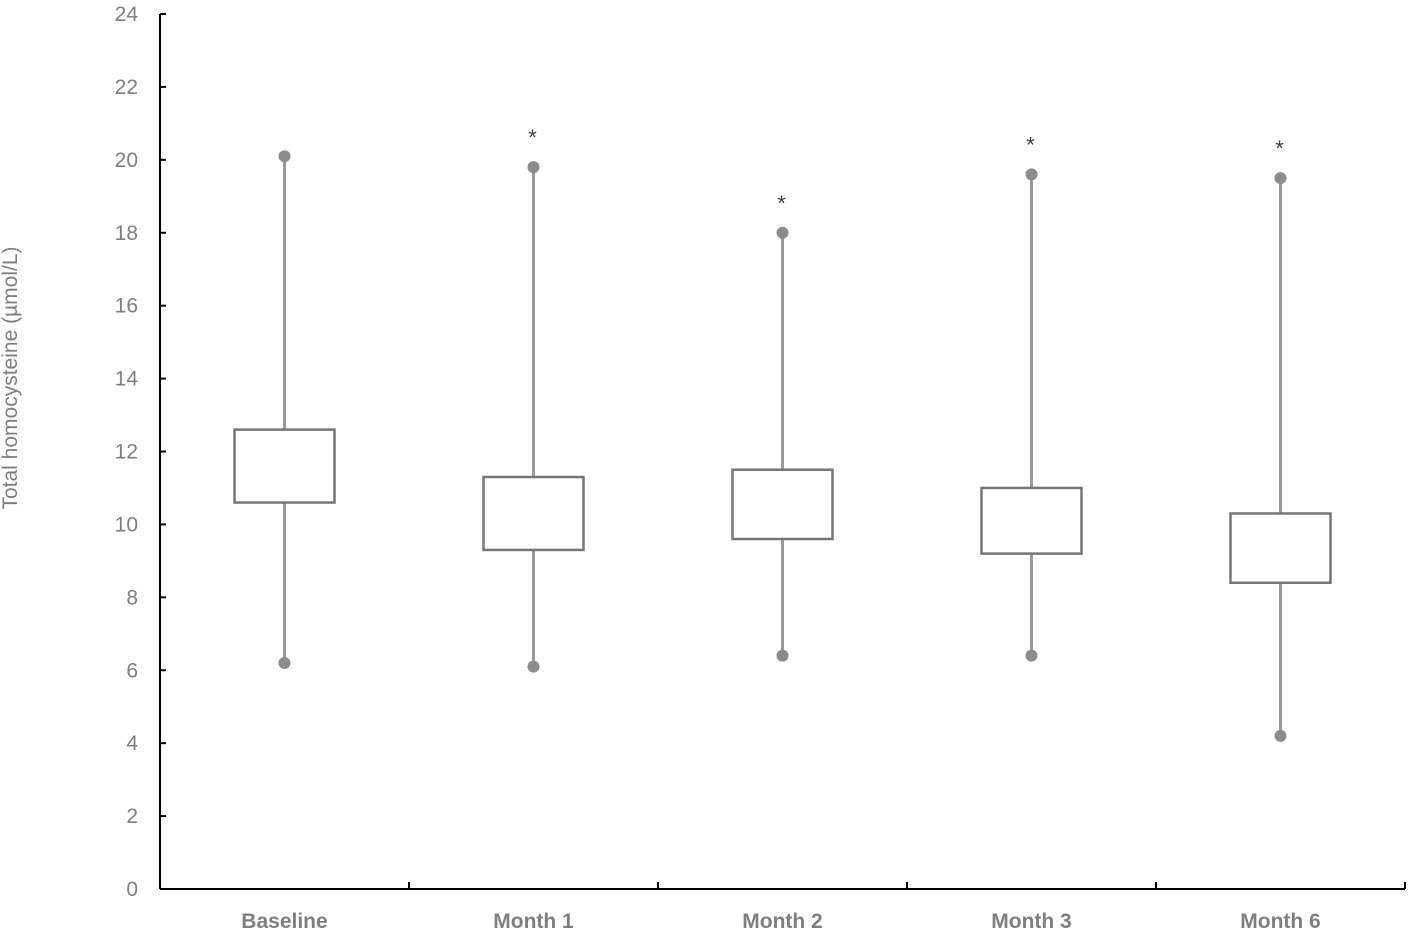 Image resolution: width=1408 pixels, height=929 pixels. I want to click on y-tick-label: 0, so click(132, 889).